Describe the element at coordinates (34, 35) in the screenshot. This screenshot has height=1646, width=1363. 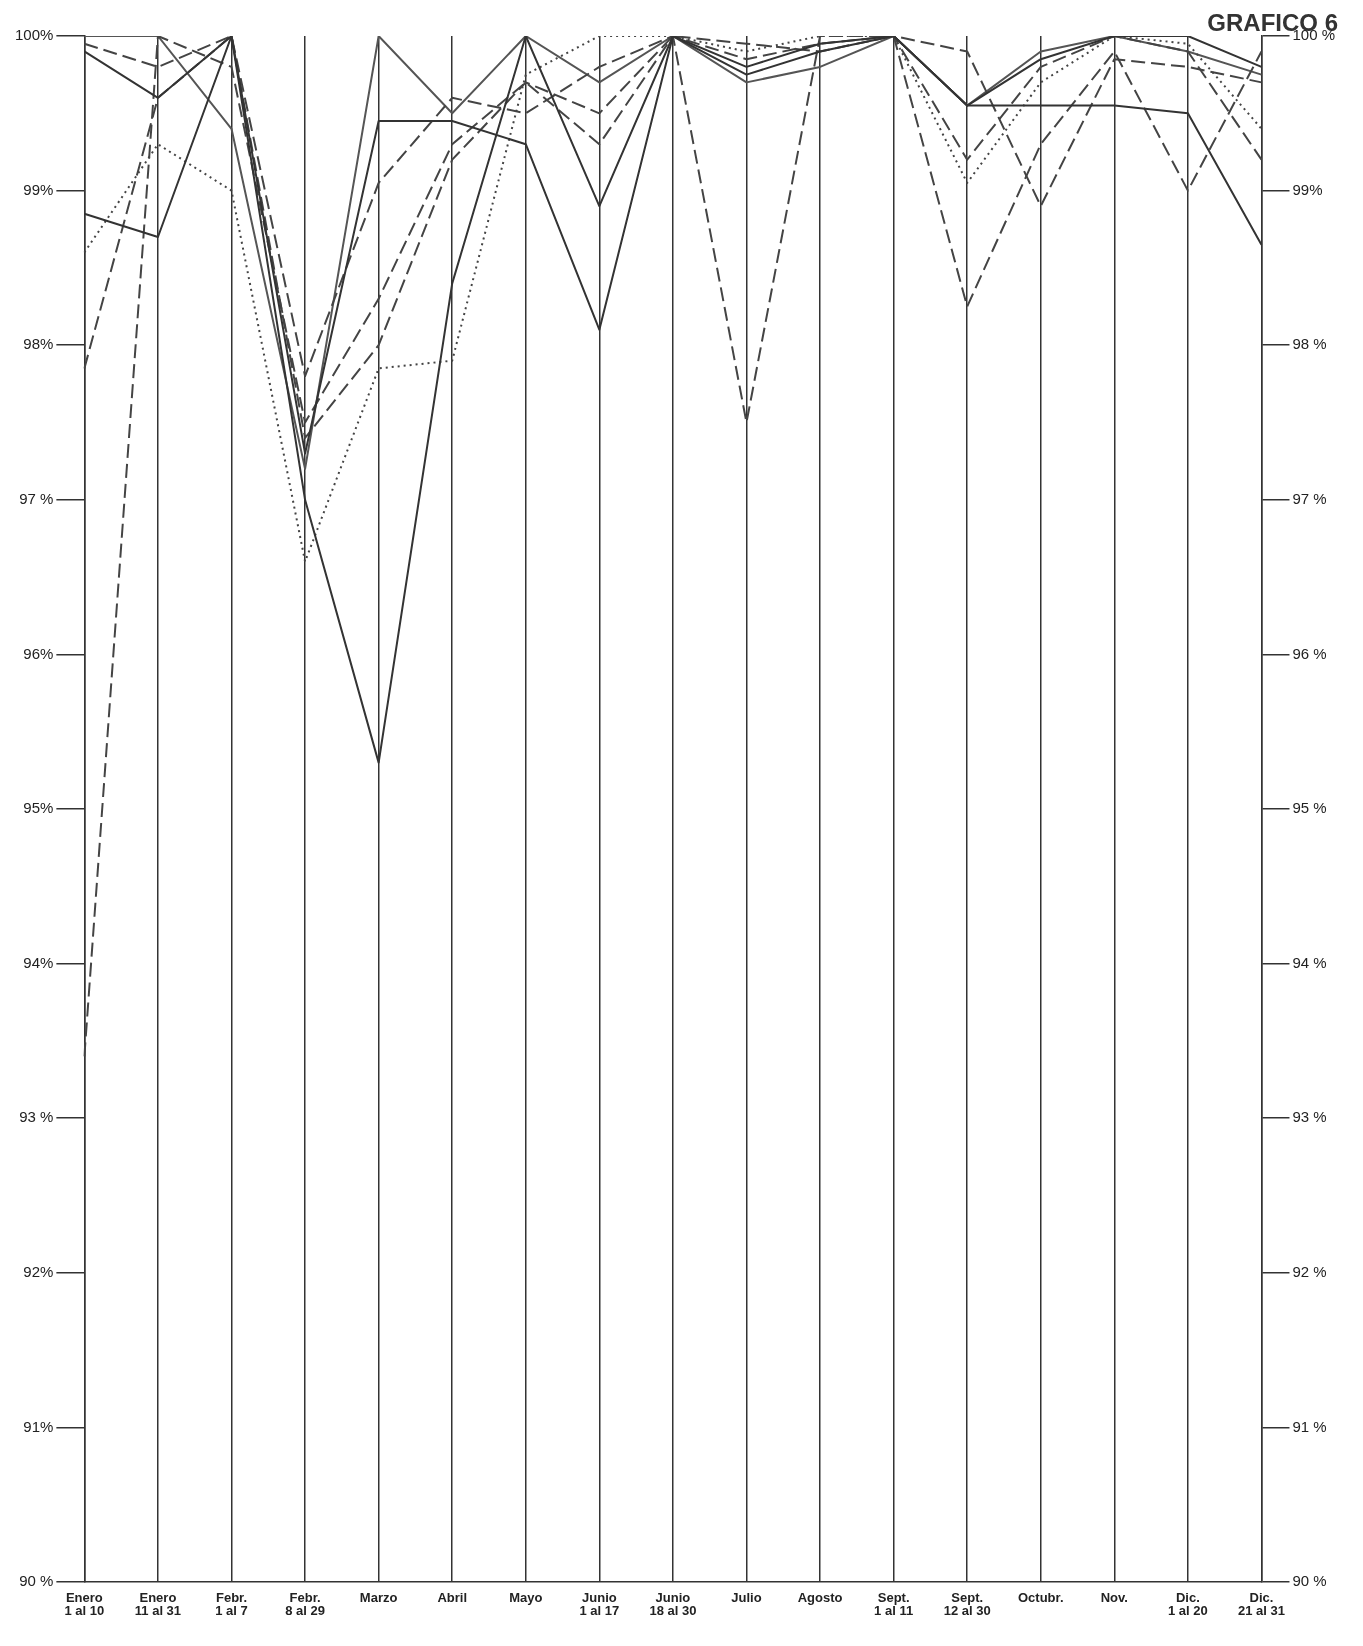
I see `y-tick-label: 100%` at that location.